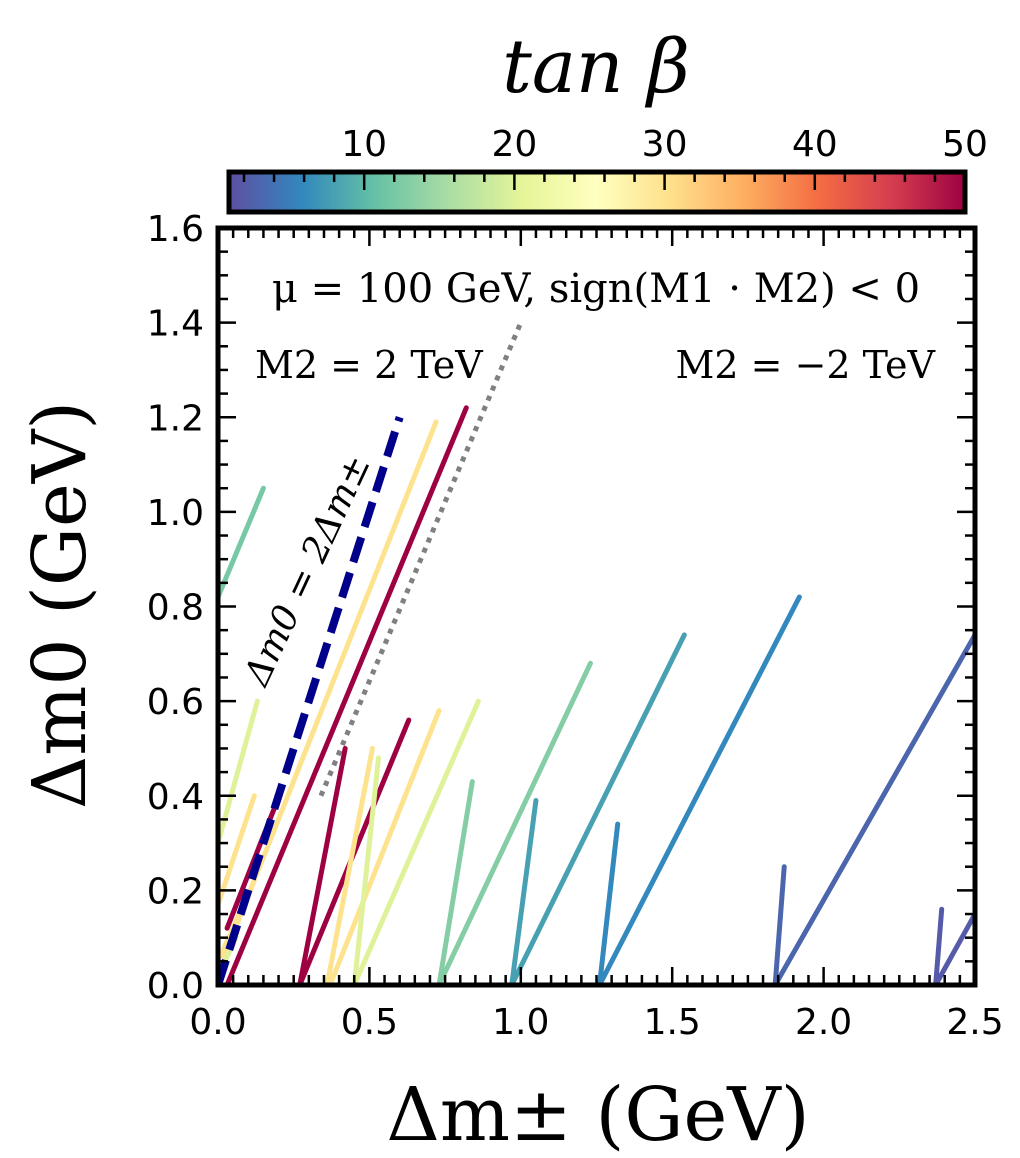 Image resolution: width=1020 pixels, height=1158 pixels. What do you see at coordinates (369, 1022) in the screenshot?
I see `x-tick-label: 0.5` at bounding box center [369, 1022].